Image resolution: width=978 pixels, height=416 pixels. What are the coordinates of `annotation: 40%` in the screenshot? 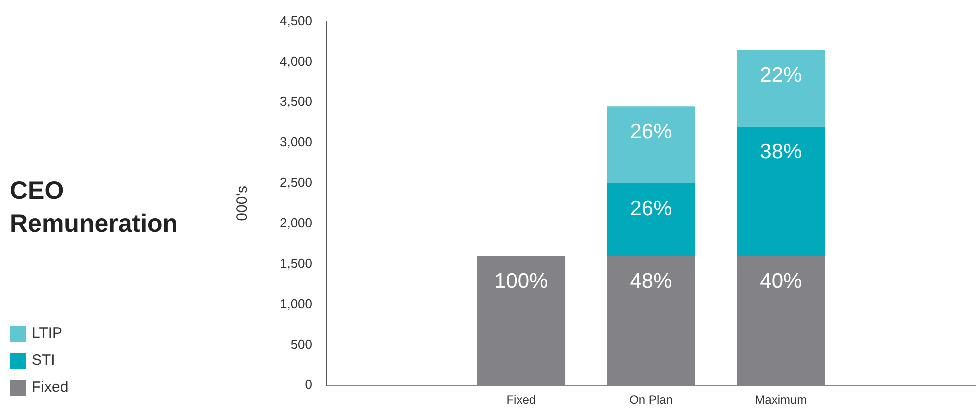 It's located at (781, 282).